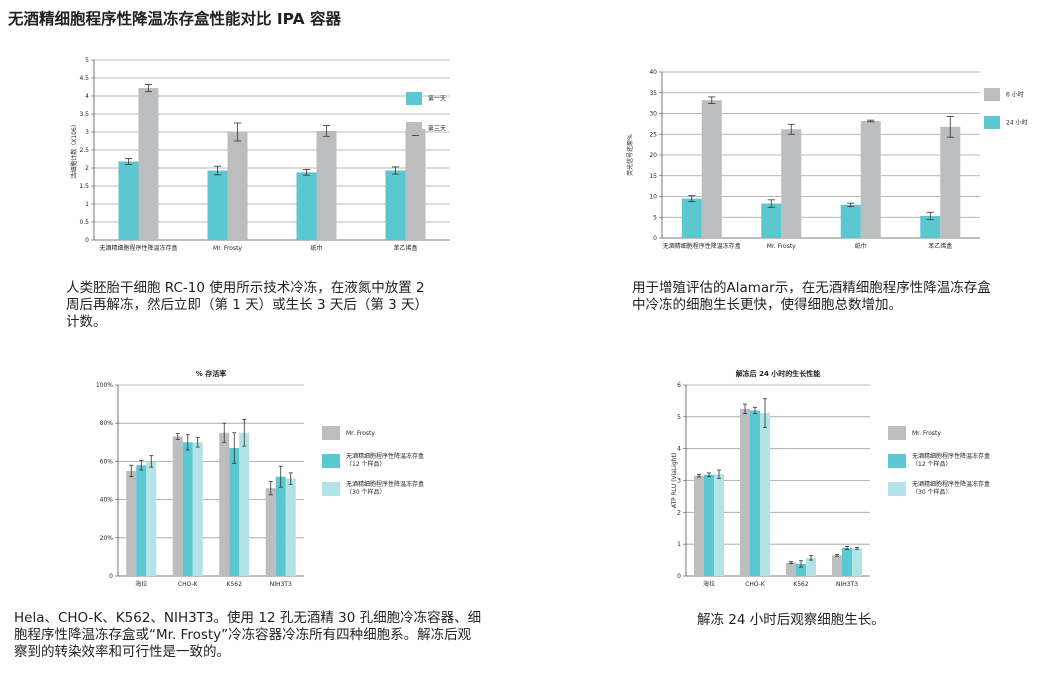  What do you see at coordinates (781, 246) in the screenshot?
I see `x-tick-label: Mr. Frosty` at bounding box center [781, 246].